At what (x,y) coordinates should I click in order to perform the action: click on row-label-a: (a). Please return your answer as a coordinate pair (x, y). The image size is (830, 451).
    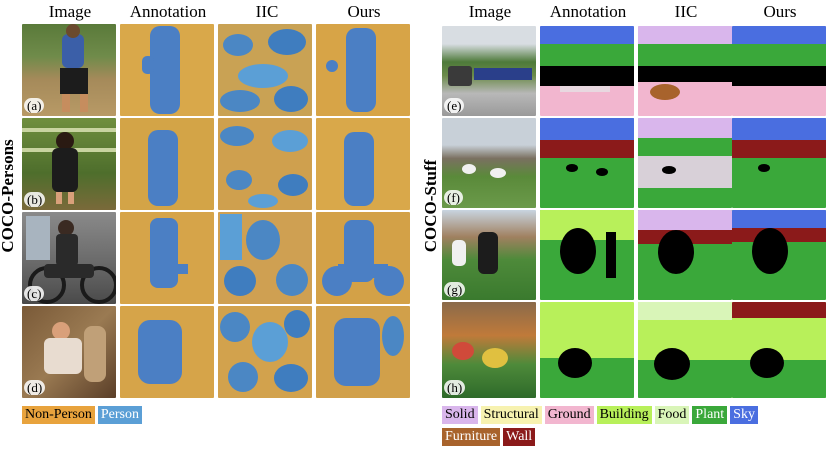
    Looking at the image, I should click on (34, 105).